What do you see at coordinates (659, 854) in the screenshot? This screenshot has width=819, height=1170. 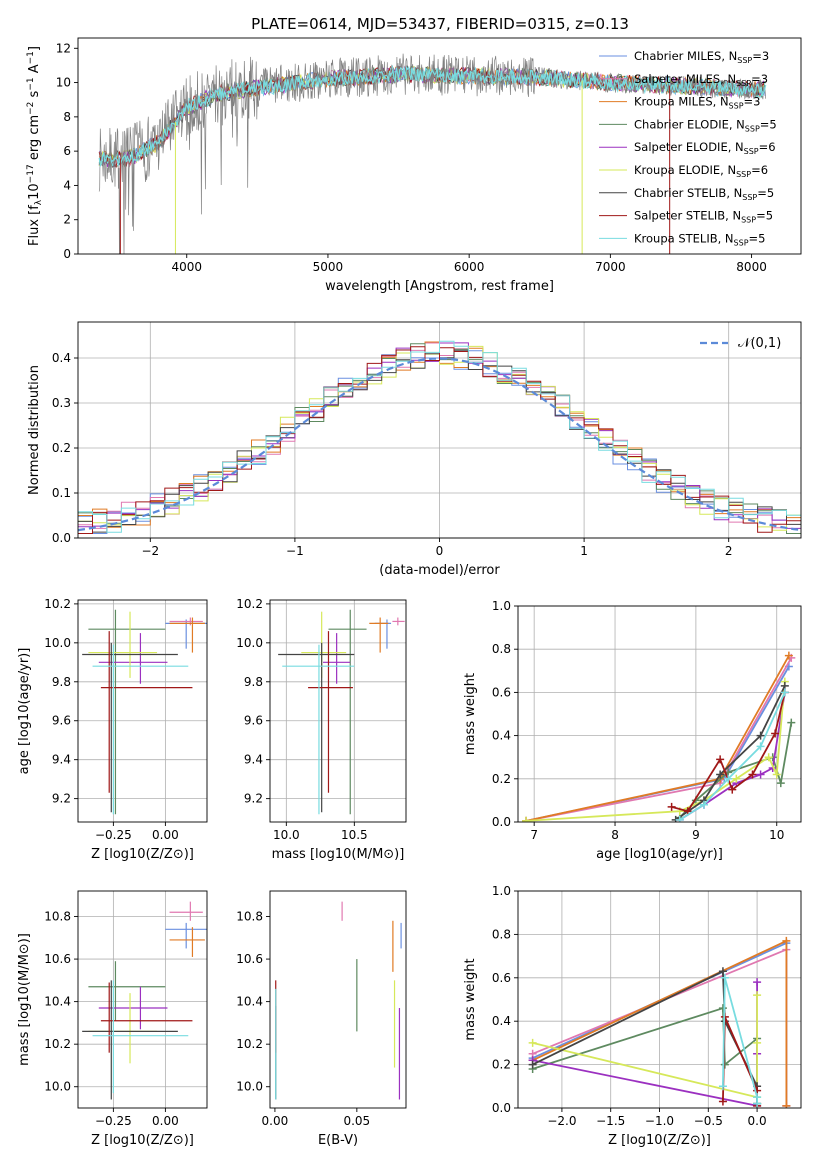 I see `x-axis-label: age [log10(age/yr)]` at bounding box center [659, 854].